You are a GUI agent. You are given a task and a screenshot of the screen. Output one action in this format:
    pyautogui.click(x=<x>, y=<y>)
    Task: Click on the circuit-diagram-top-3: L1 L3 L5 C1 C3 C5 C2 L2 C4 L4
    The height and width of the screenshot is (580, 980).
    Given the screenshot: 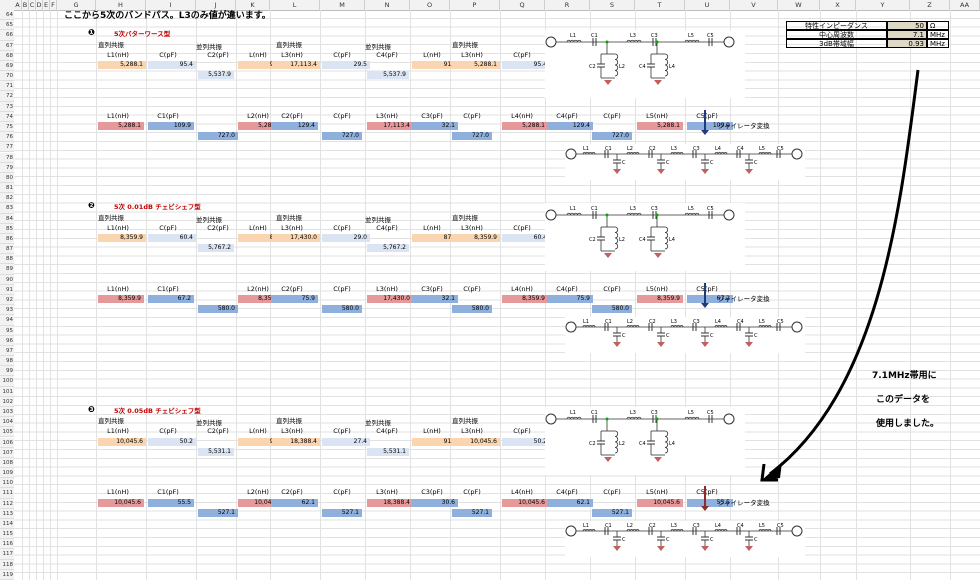 What is the action you would take?
    pyautogui.click(x=645, y=440)
    